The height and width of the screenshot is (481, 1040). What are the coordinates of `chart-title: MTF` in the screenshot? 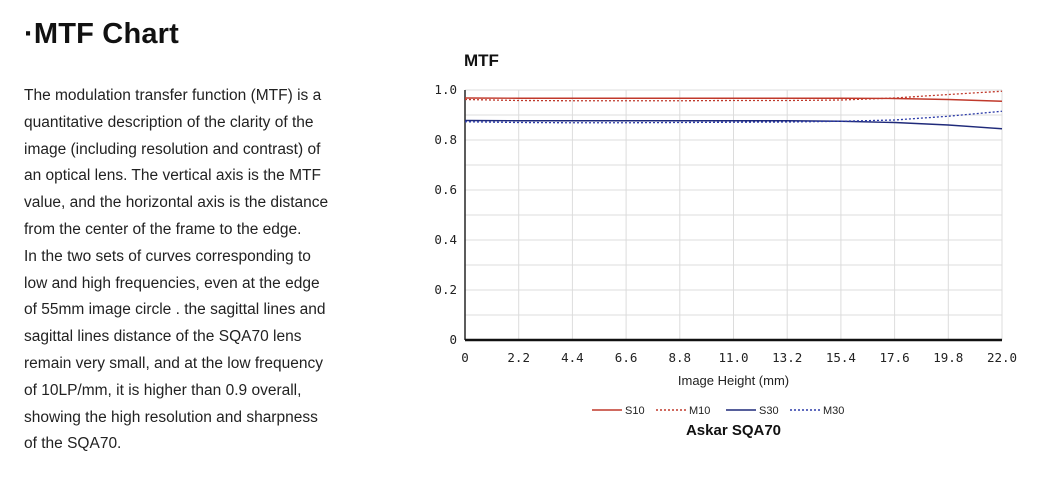 It's located at (481, 60).